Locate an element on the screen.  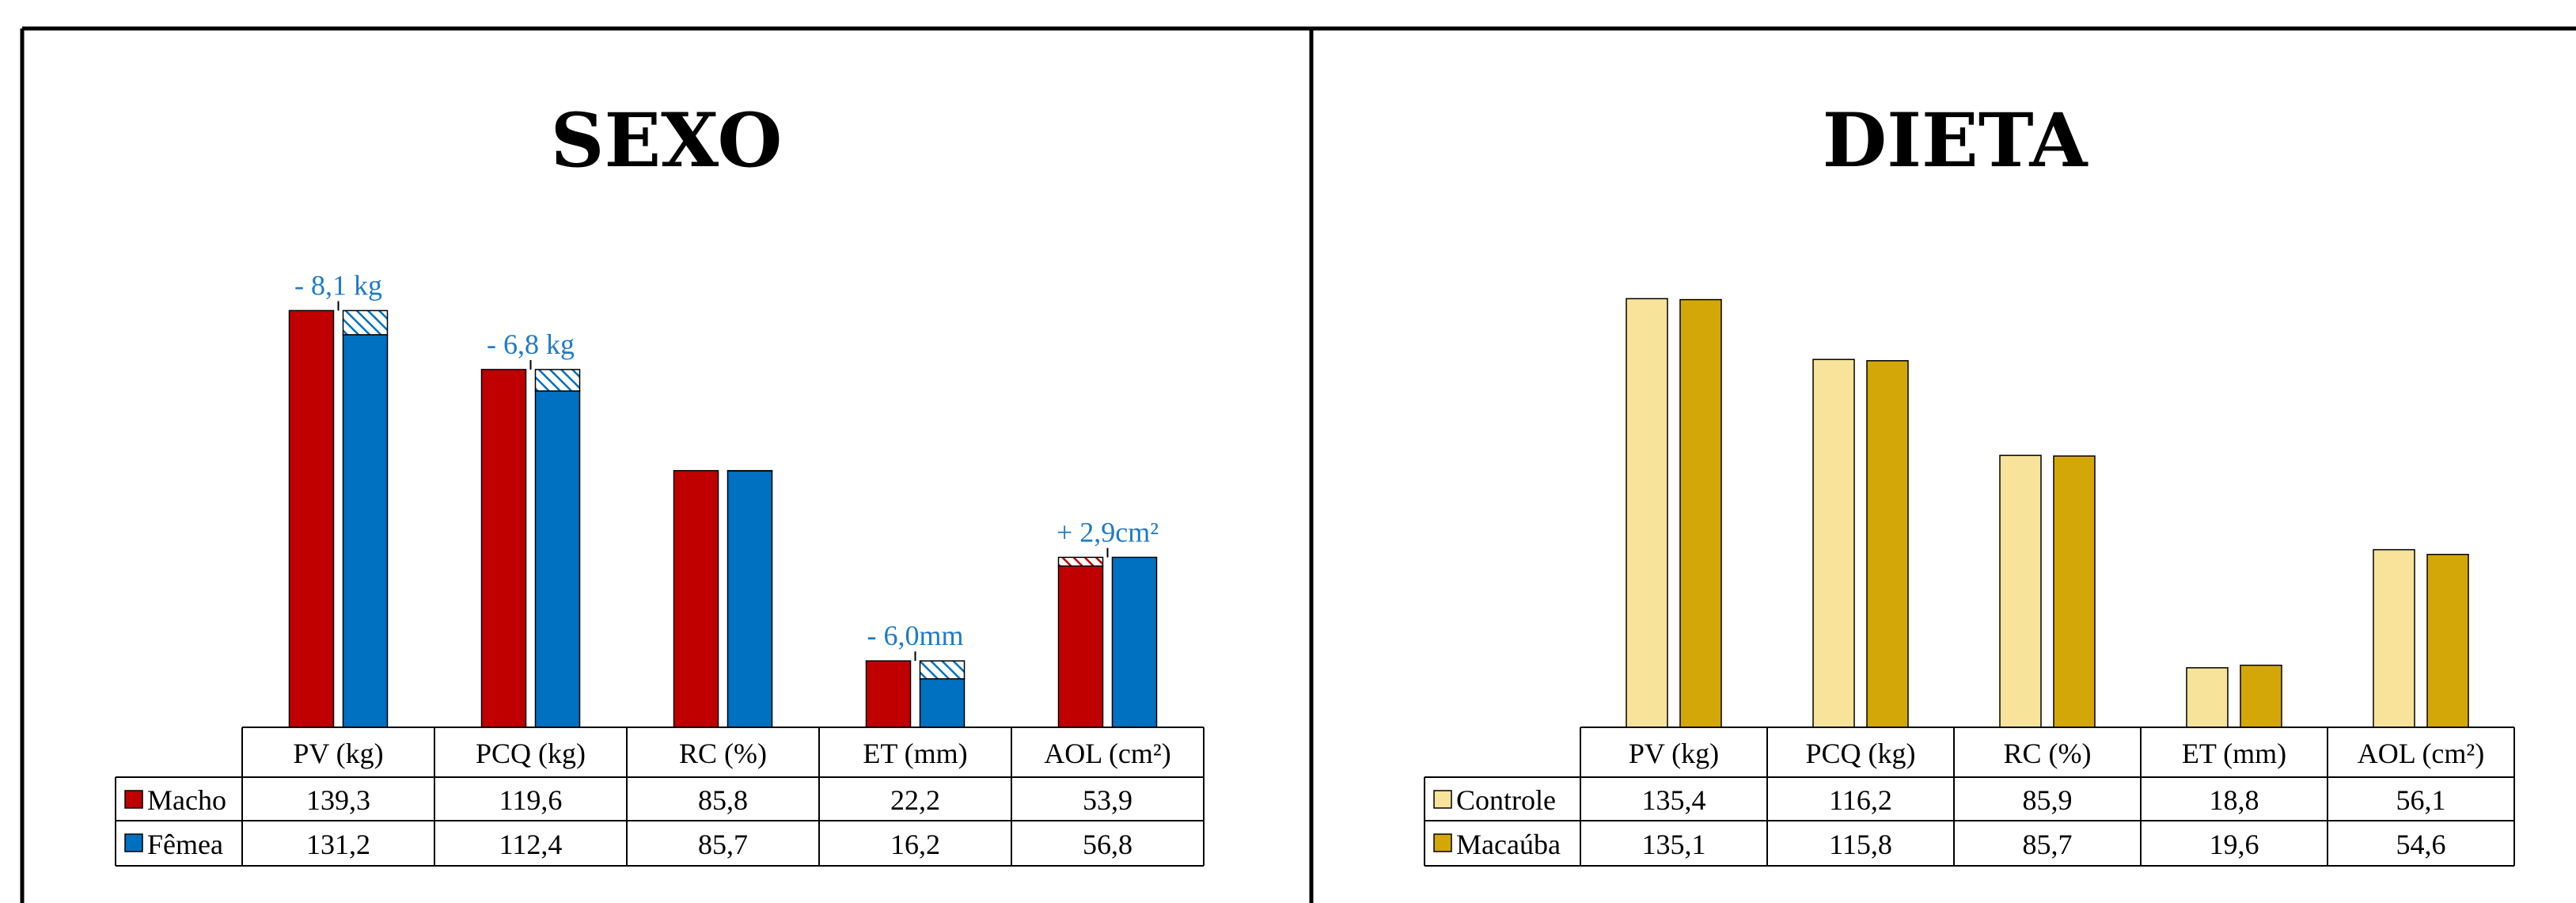
bar-macho-pv-kg is located at coordinates (311, 518).